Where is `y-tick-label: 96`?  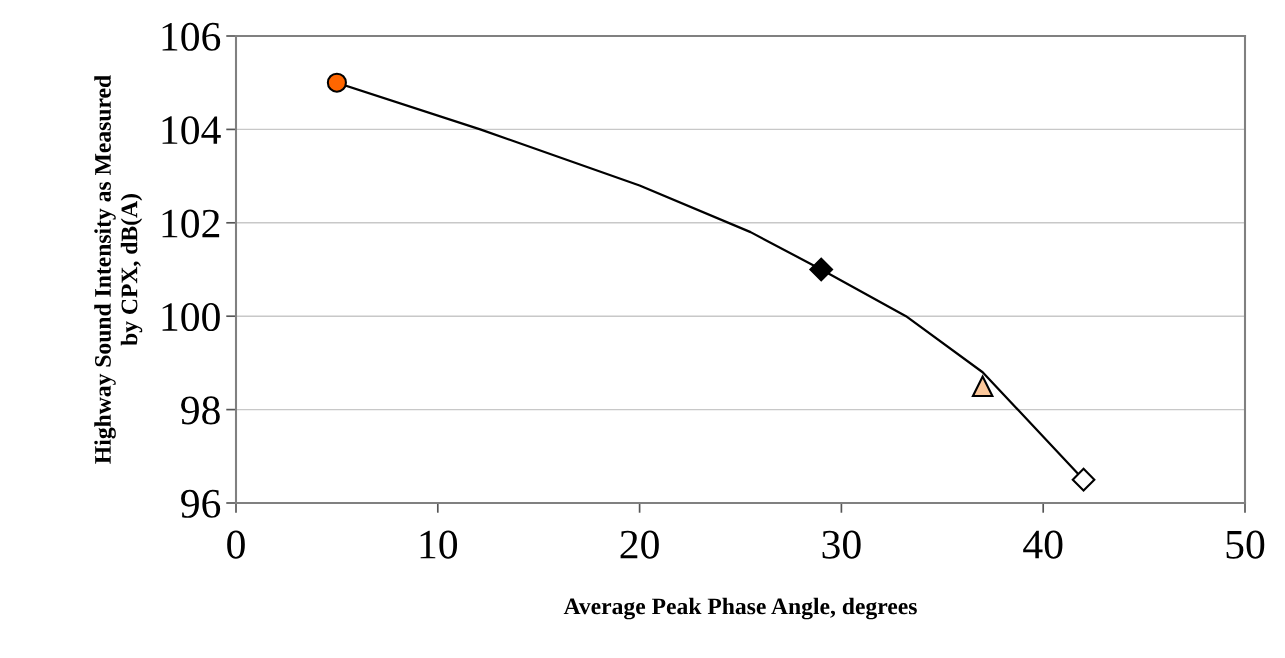 y-tick-label: 96 is located at coordinates (201, 503).